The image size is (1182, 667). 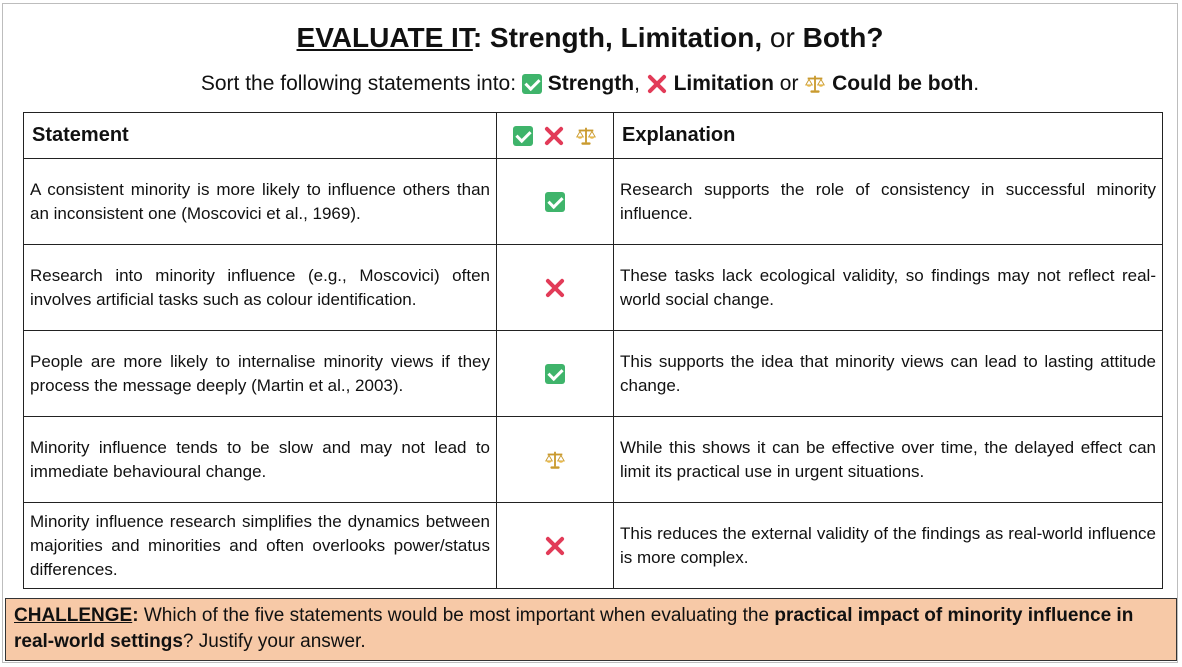 I want to click on title-evaluate-it: EVALUATE IT, so click(x=384, y=37).